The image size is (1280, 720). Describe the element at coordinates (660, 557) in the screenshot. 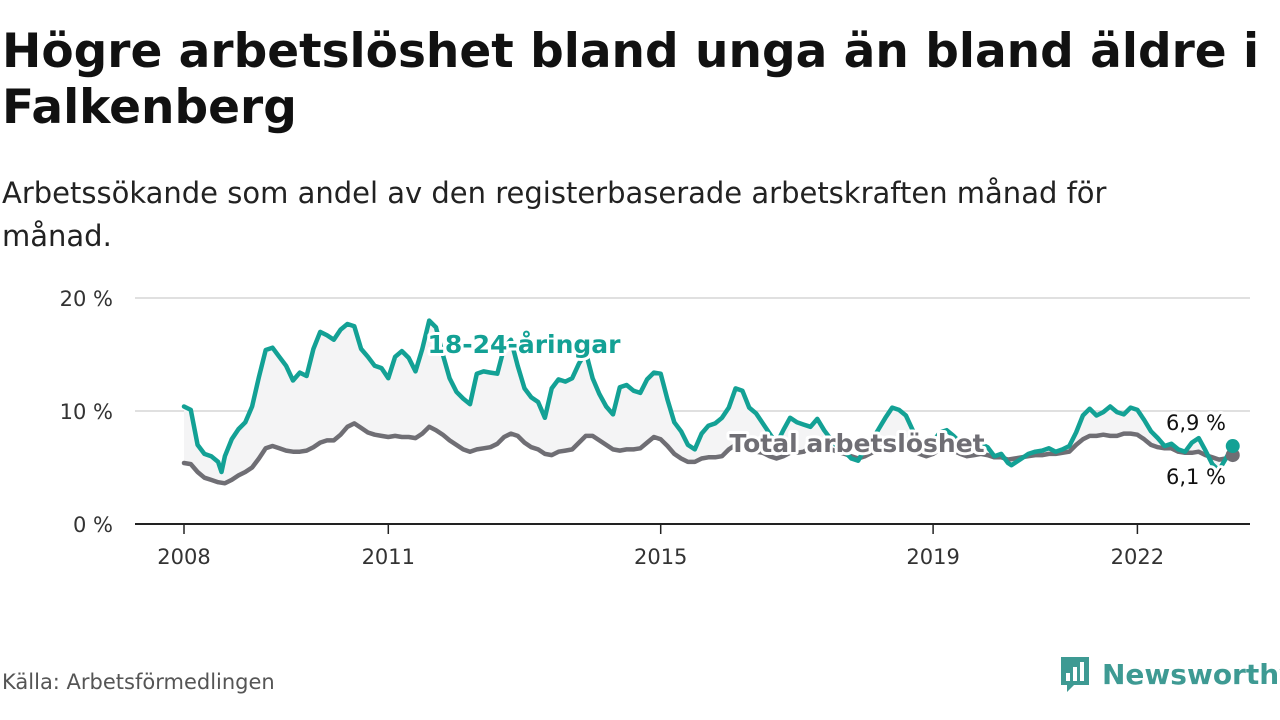

I see `x-tick-label: 2015` at that location.